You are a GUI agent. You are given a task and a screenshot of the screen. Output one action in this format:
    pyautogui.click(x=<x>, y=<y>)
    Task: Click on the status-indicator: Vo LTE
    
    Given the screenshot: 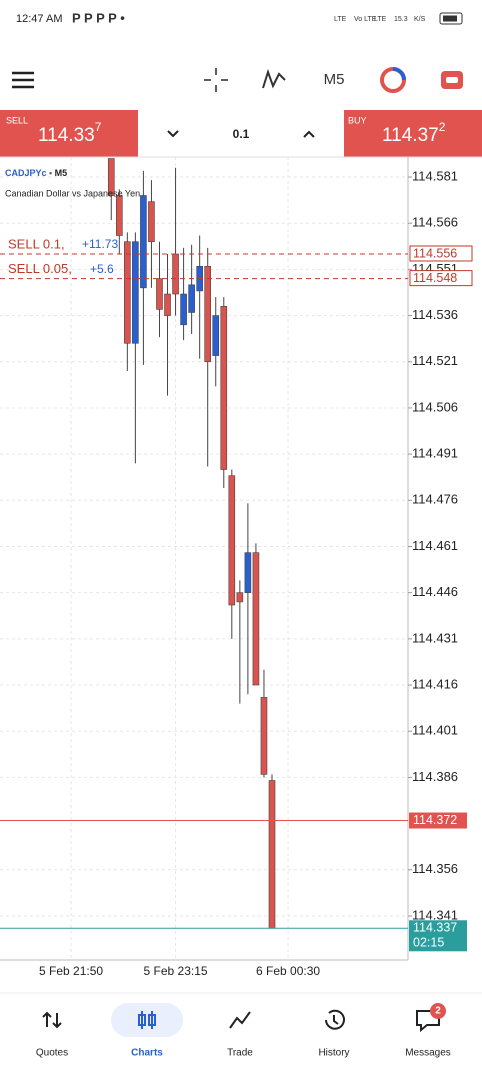 What is the action you would take?
    pyautogui.click(x=365, y=19)
    